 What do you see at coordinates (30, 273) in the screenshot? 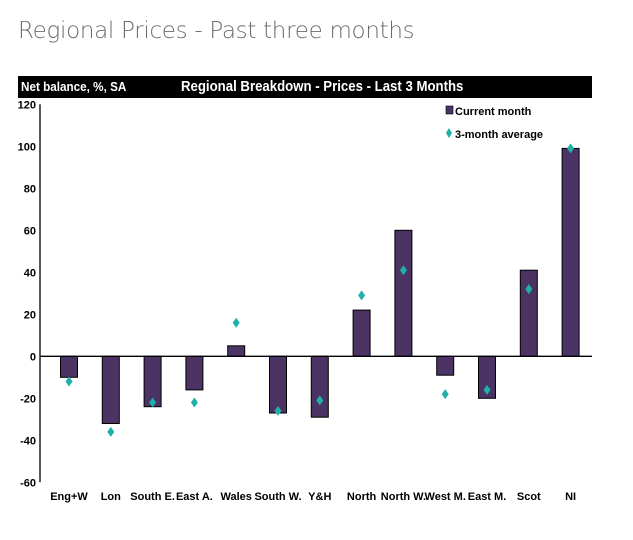
I see `y-tick-label: 40` at bounding box center [30, 273].